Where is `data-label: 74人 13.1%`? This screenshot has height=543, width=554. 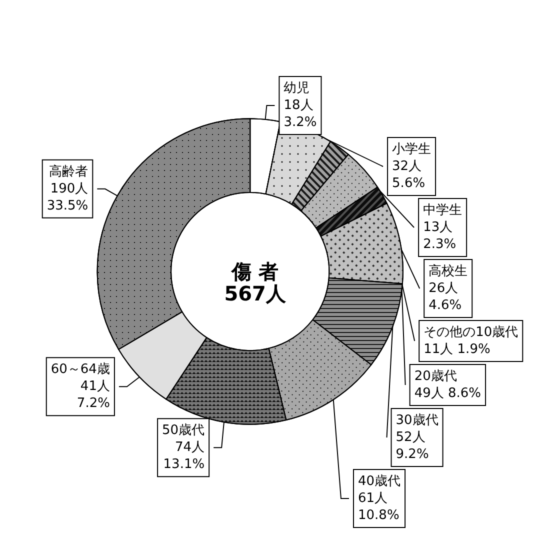 data-label: 74人 13.1% is located at coordinates (184, 456).